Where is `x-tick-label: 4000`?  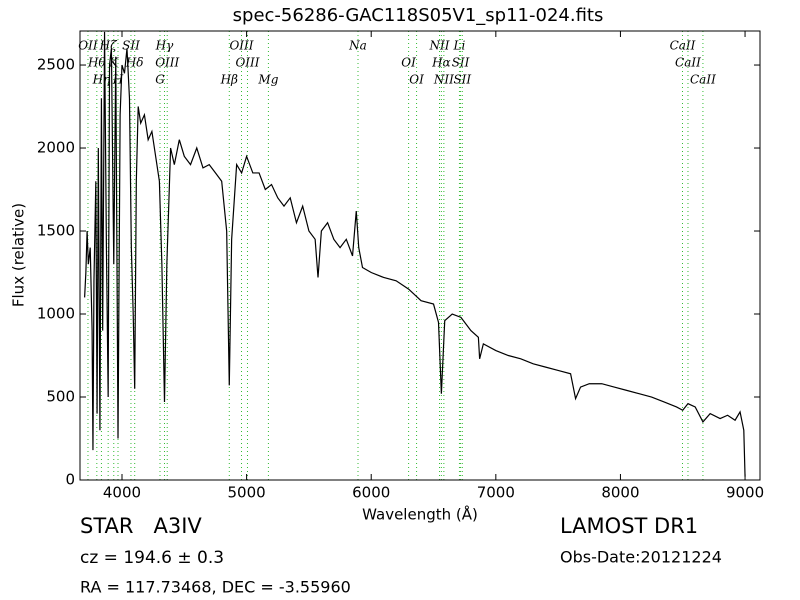
x-tick-label: 4000 is located at coordinates (122, 493).